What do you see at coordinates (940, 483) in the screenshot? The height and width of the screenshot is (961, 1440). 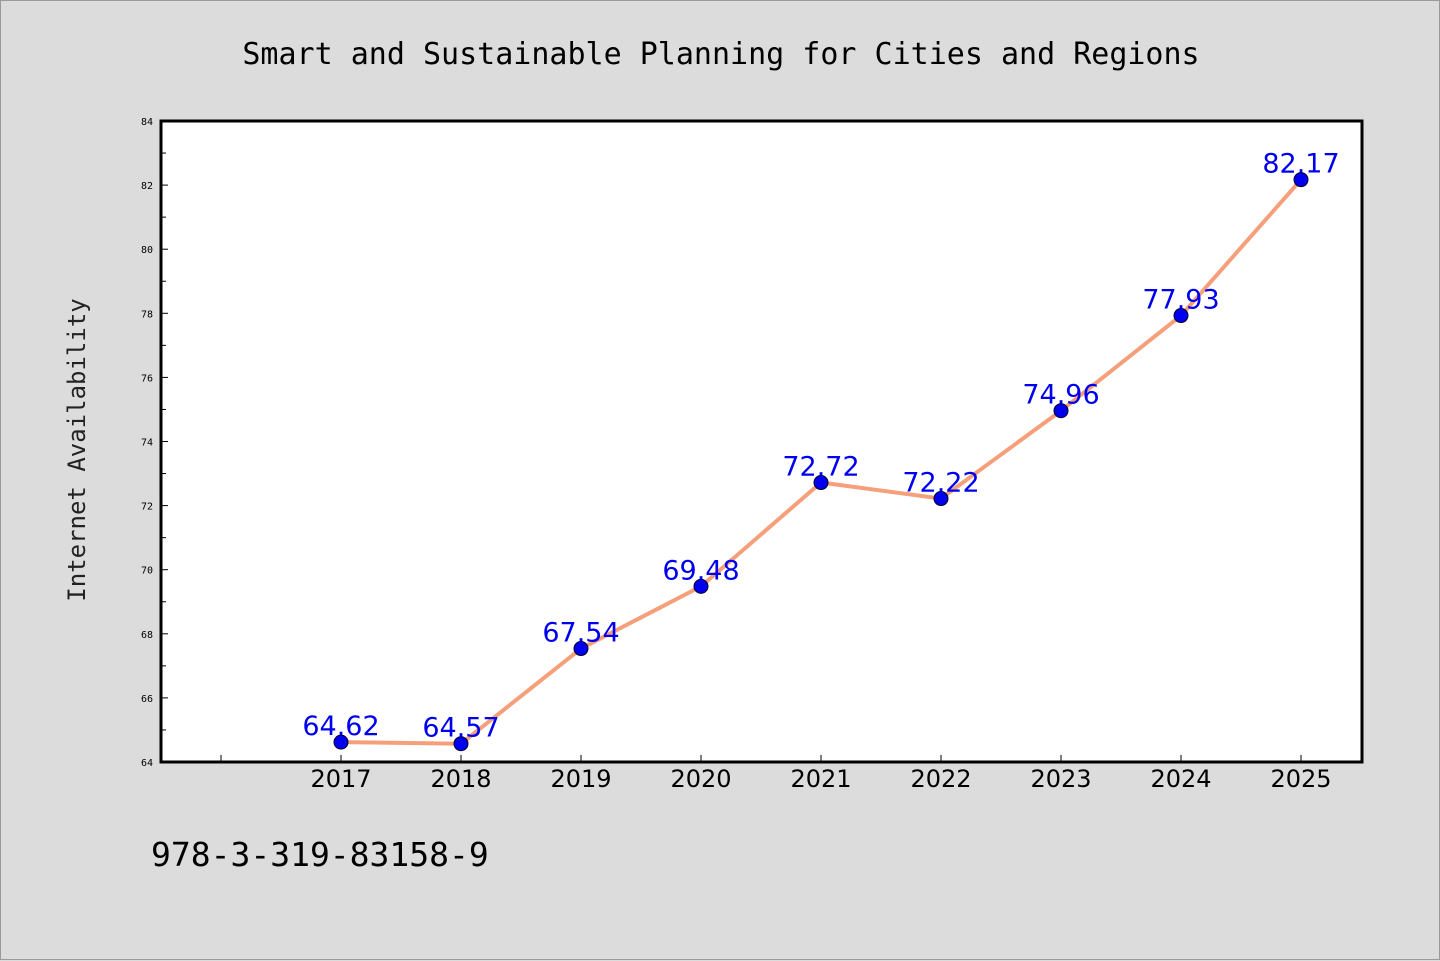 I see `data-label: 72.22` at bounding box center [940, 483].